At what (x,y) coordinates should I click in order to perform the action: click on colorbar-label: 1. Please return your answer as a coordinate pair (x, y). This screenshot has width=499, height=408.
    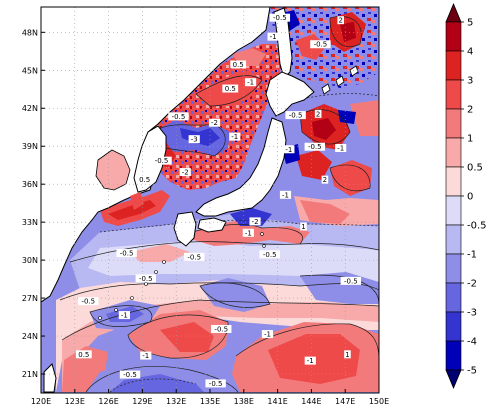
    Looking at the image, I should click on (470, 139).